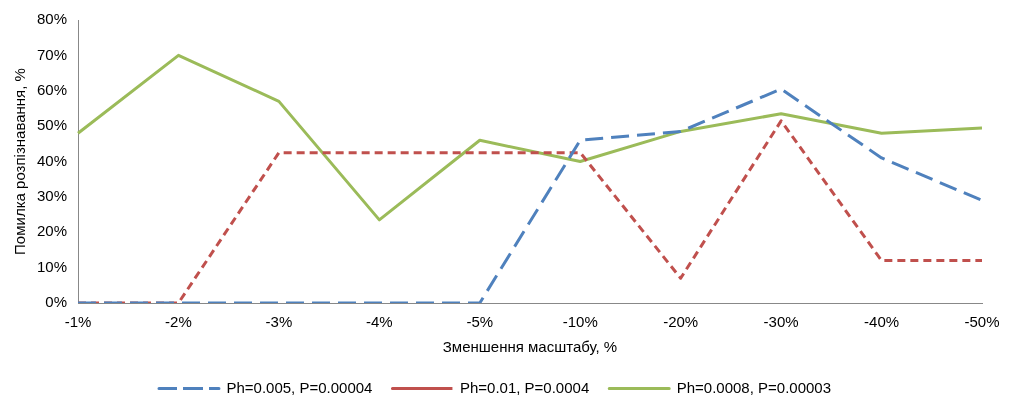 This screenshot has width=1020, height=414. I want to click on legend-label: Ph=0.01, P=0.0004, so click(524, 387).